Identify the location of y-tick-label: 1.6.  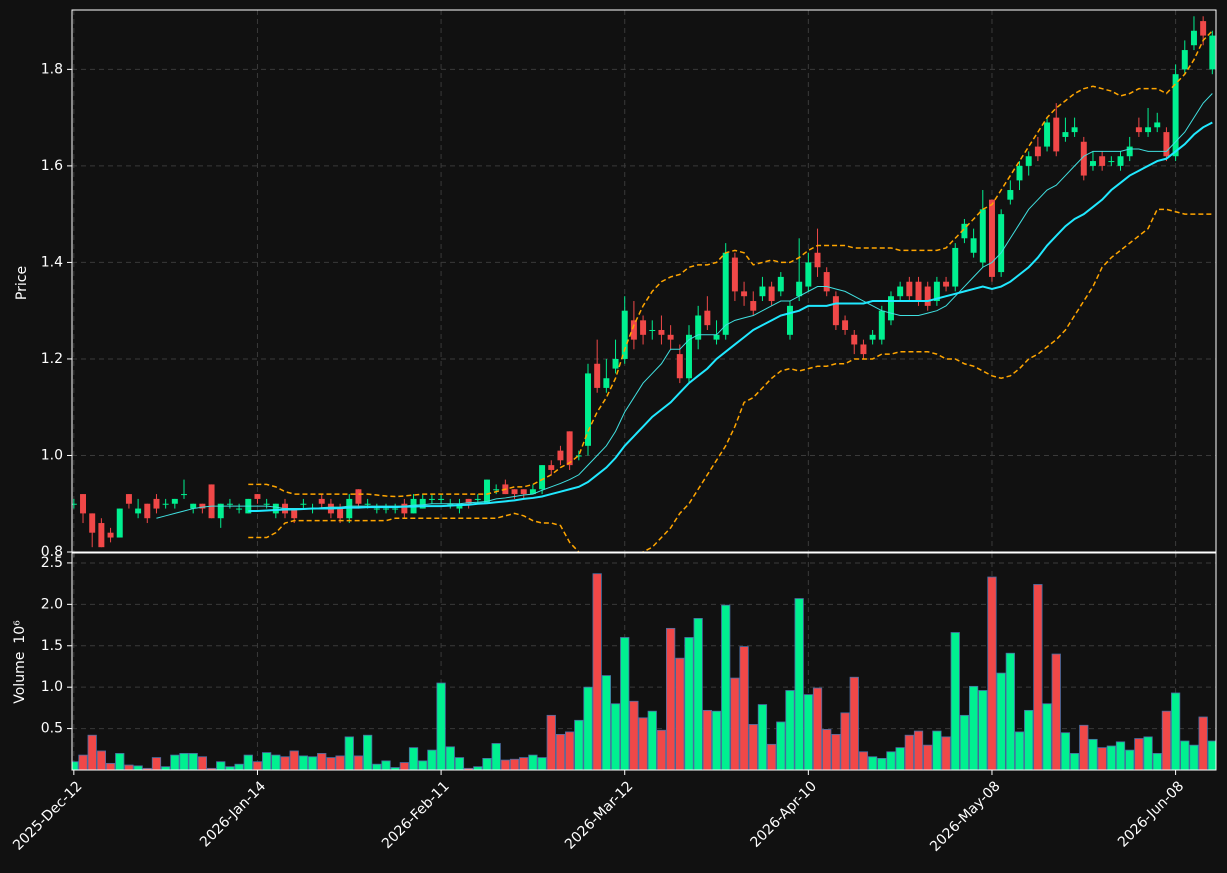
(52, 166).